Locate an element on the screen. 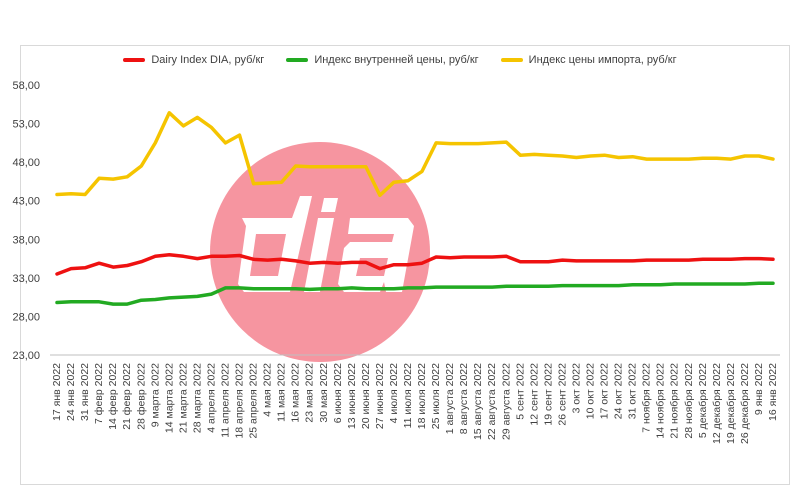  x-tick-label: 22 августа 2022 is located at coordinates (492, 401).